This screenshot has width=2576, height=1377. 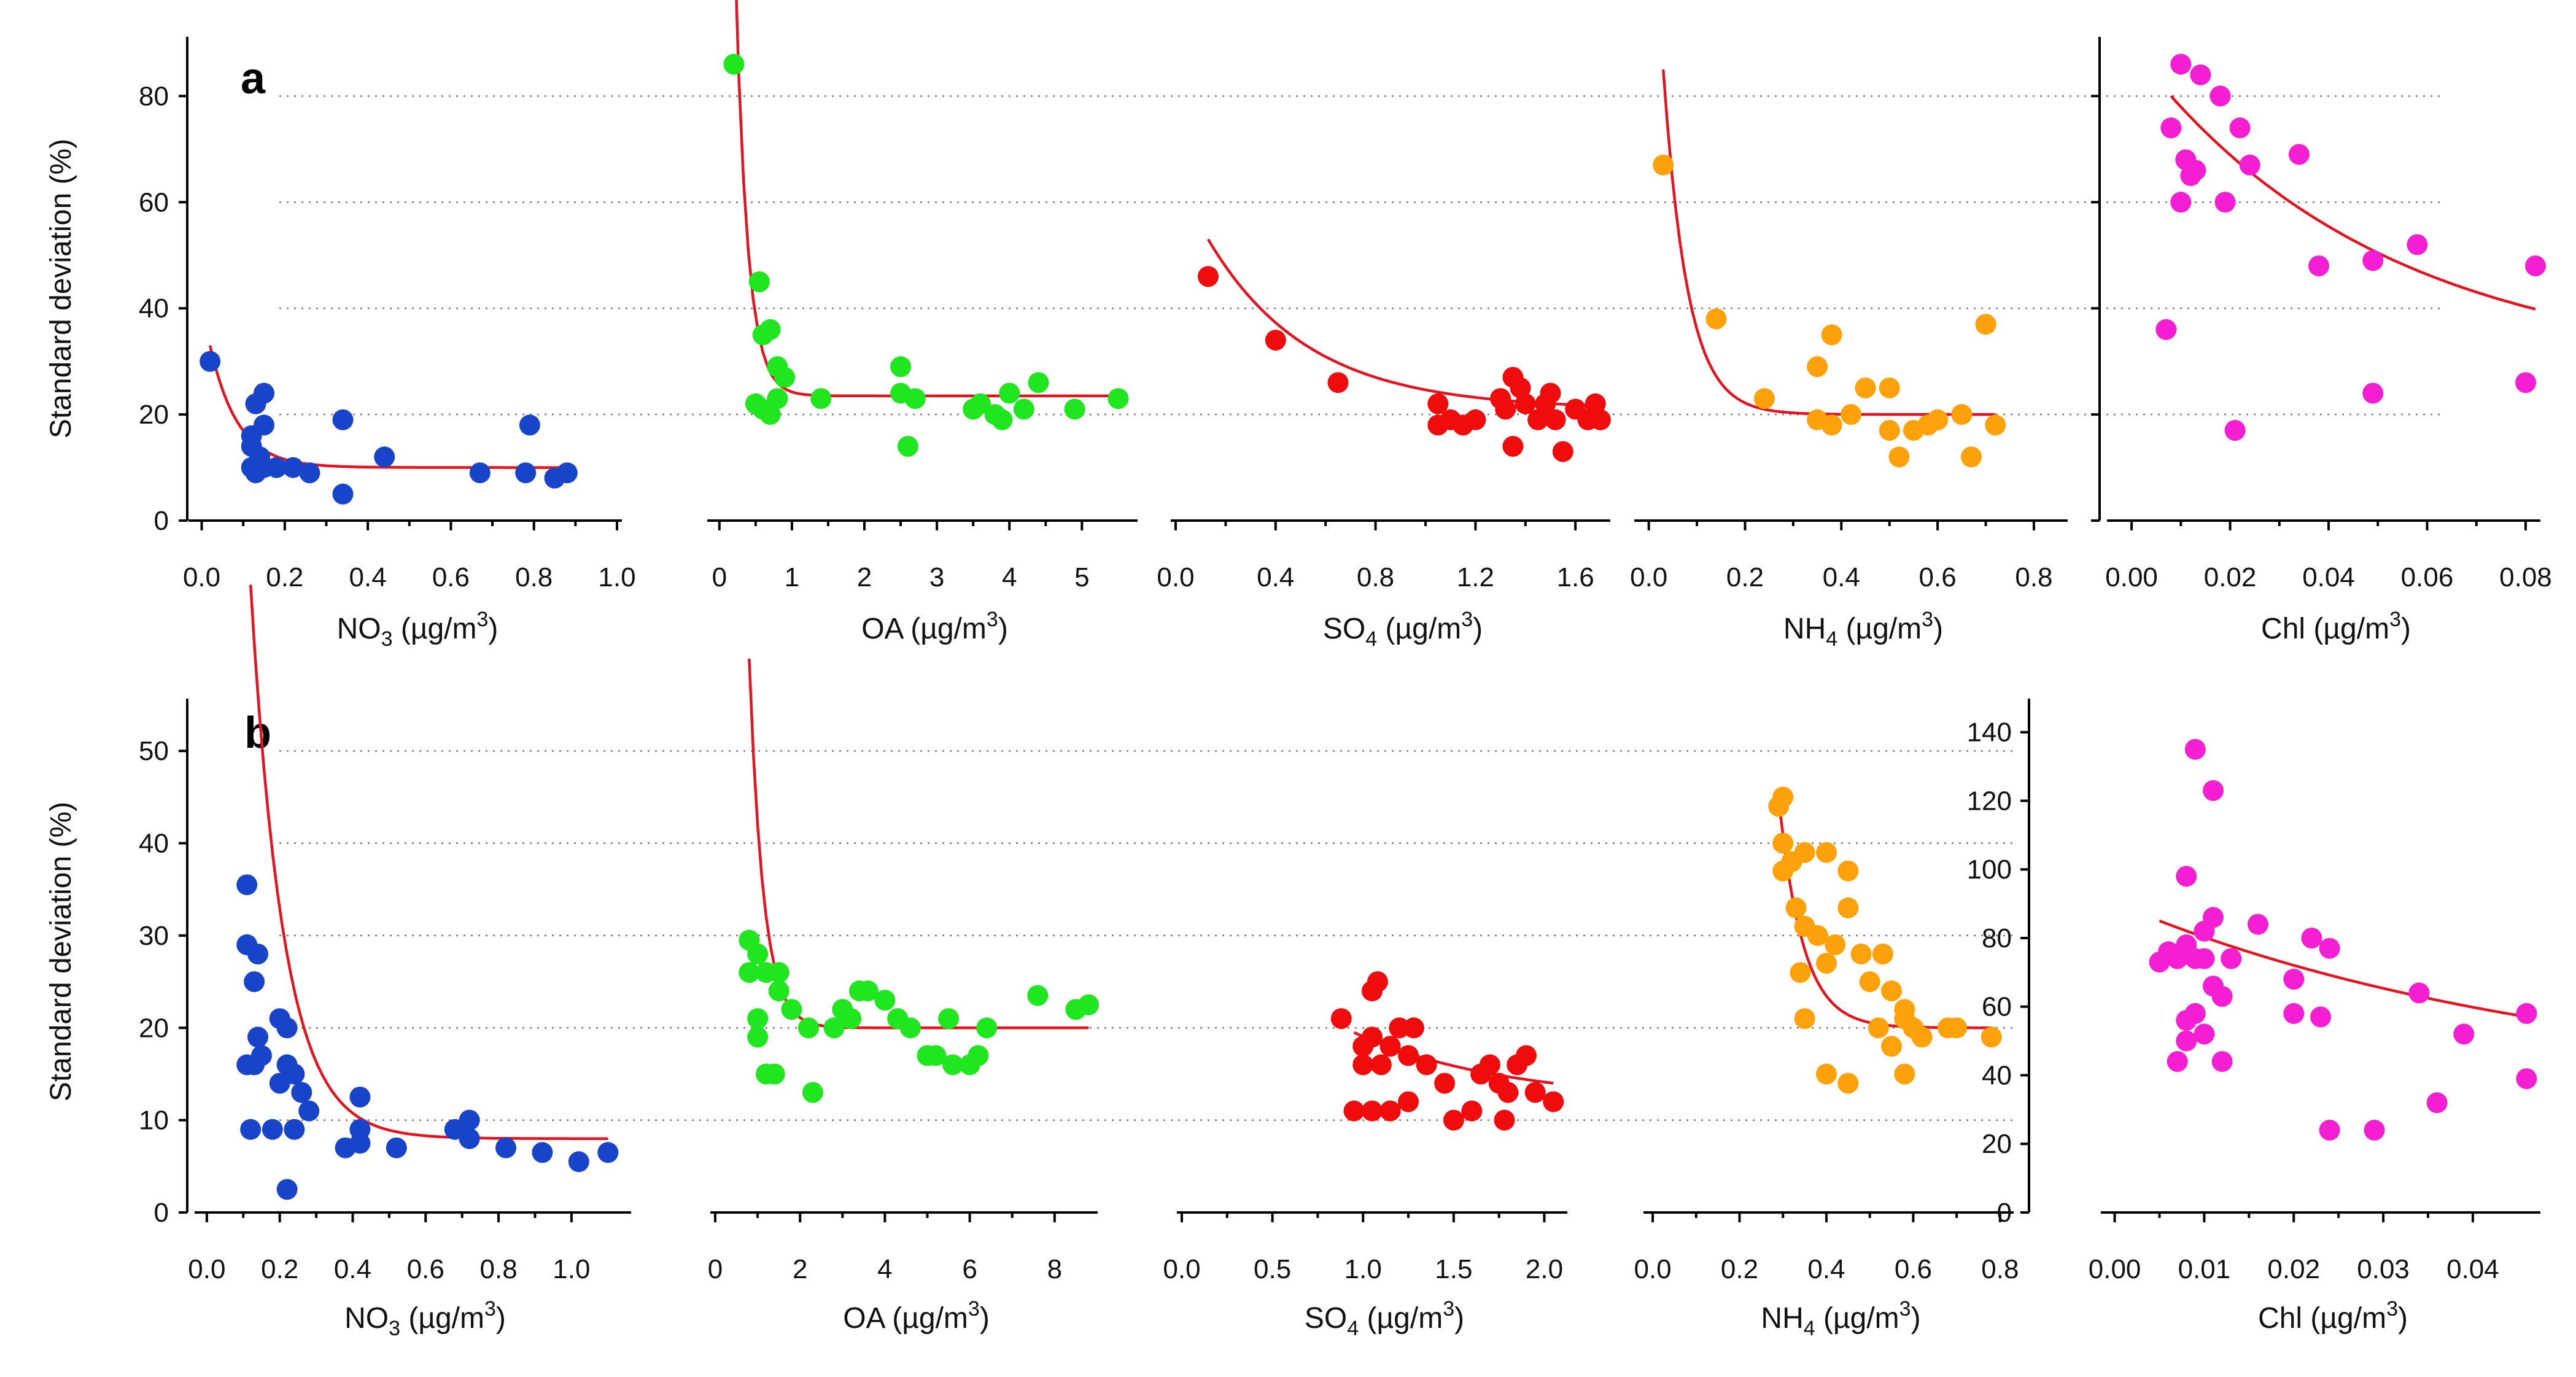 I want to click on panel-letter-b: b, so click(x=257, y=733).